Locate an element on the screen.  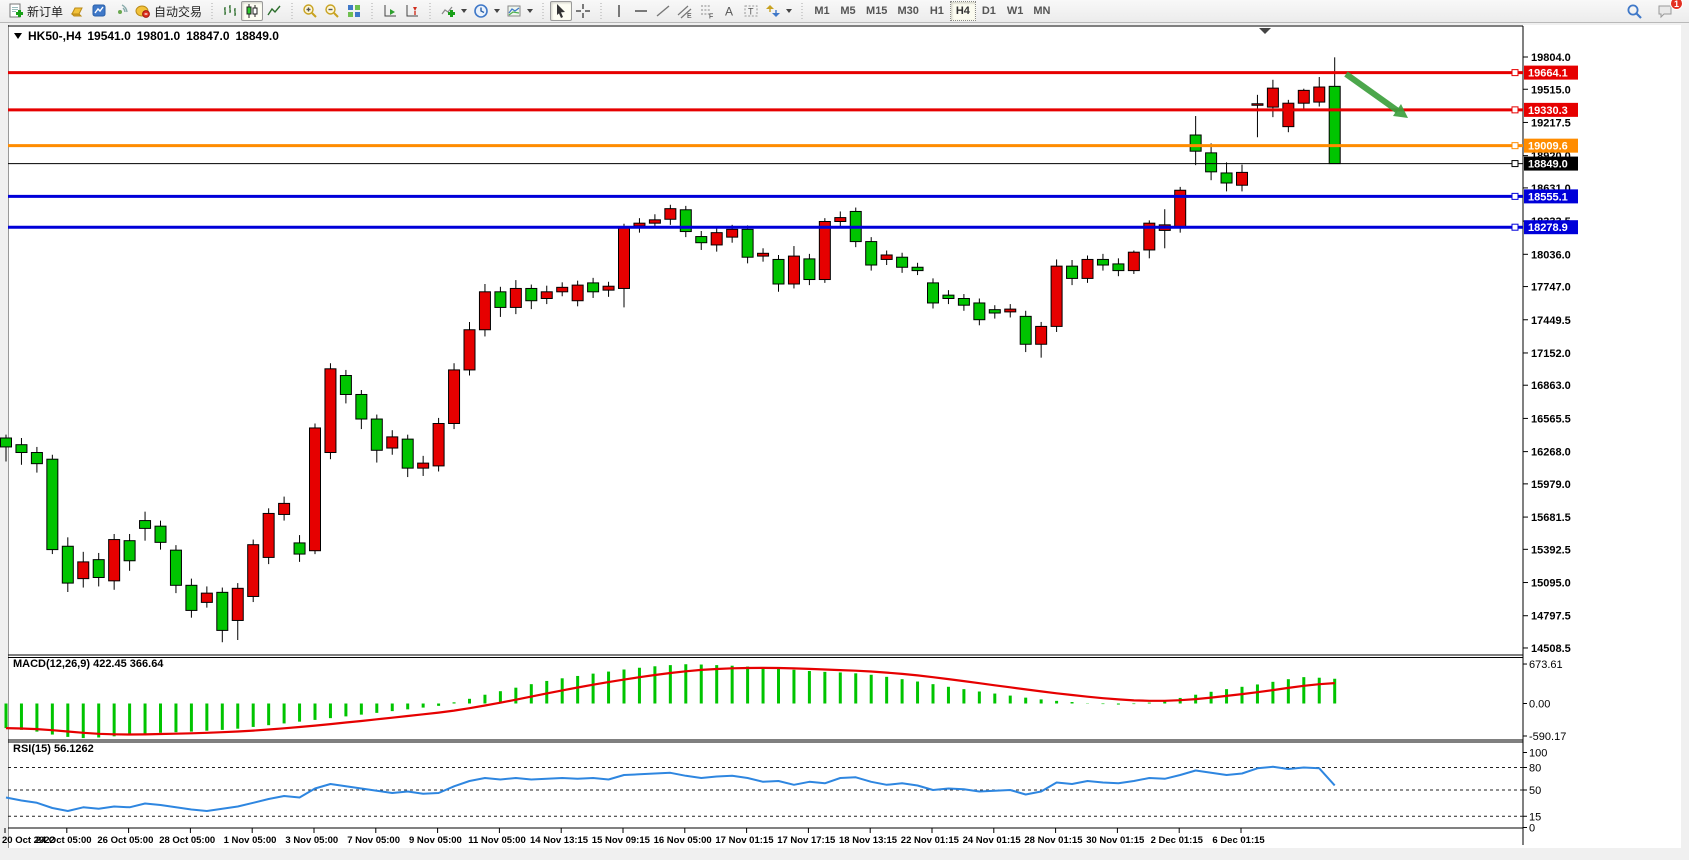
crosshair-button is located at coordinates (583, 11).